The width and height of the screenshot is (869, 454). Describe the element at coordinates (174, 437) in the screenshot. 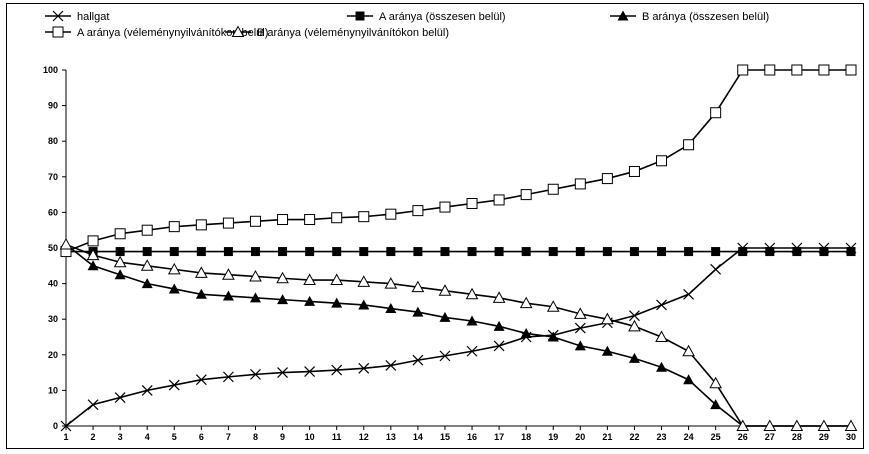

I see `x-tick-label: 5` at that location.